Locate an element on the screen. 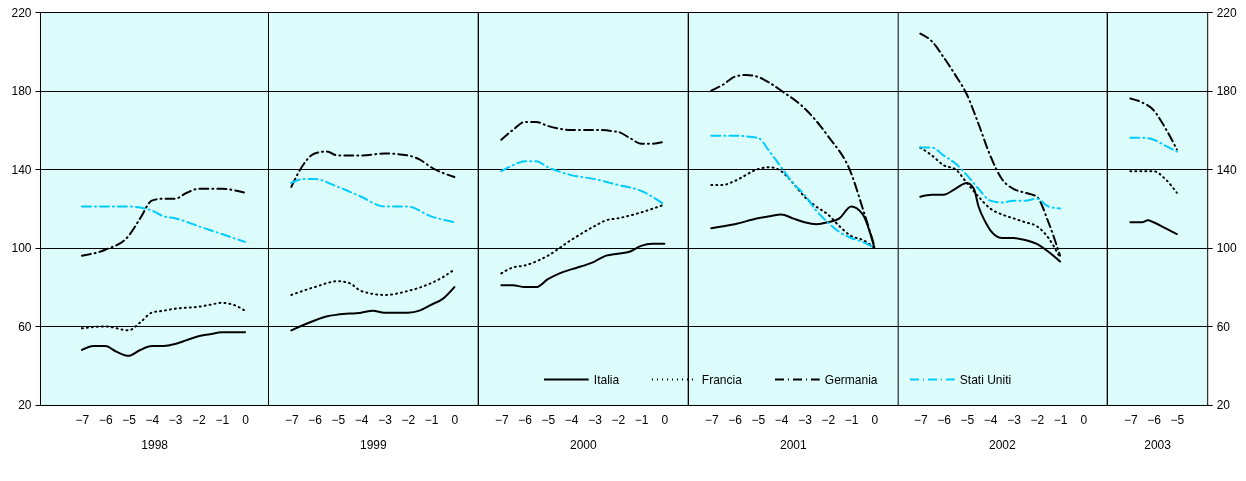 The width and height of the screenshot is (1246, 481). x-axis-title: 2001 is located at coordinates (793, 445).